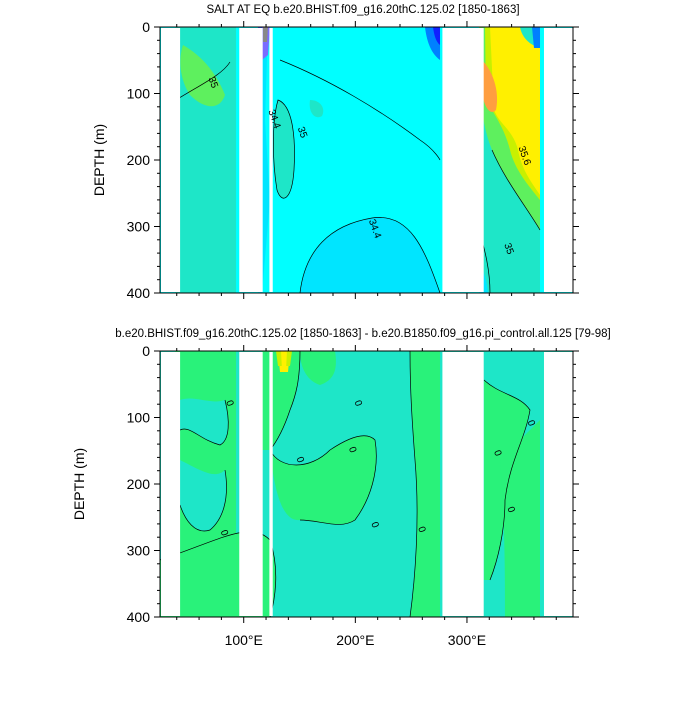 This screenshot has height=705, width=700. What do you see at coordinates (355, 640) in the screenshot?
I see `bottom-xtick-label: 200°E` at bounding box center [355, 640].